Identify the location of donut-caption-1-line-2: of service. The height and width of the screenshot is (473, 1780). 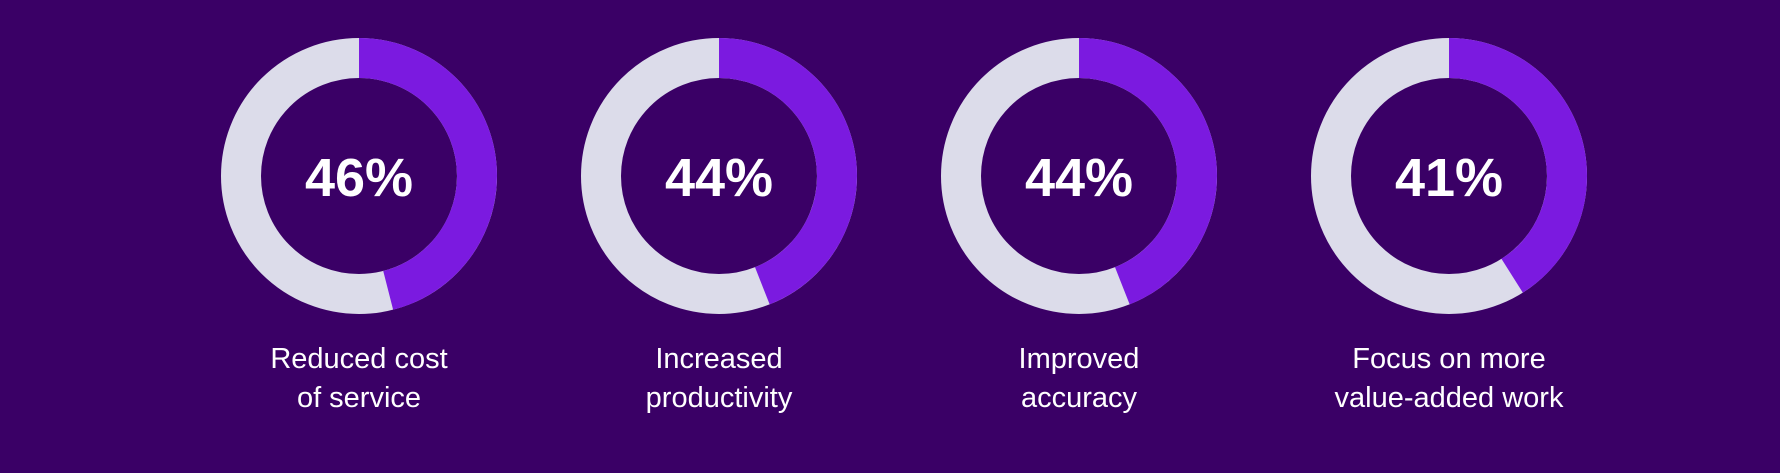
(359, 398).